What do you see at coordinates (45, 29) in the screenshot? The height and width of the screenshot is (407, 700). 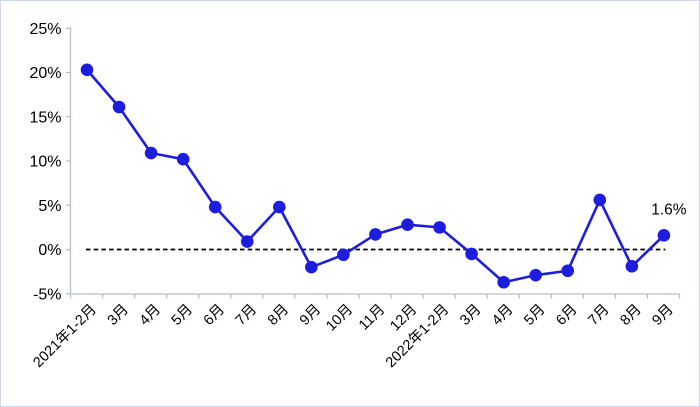 I see `y-tick-label: 25%` at bounding box center [45, 29].